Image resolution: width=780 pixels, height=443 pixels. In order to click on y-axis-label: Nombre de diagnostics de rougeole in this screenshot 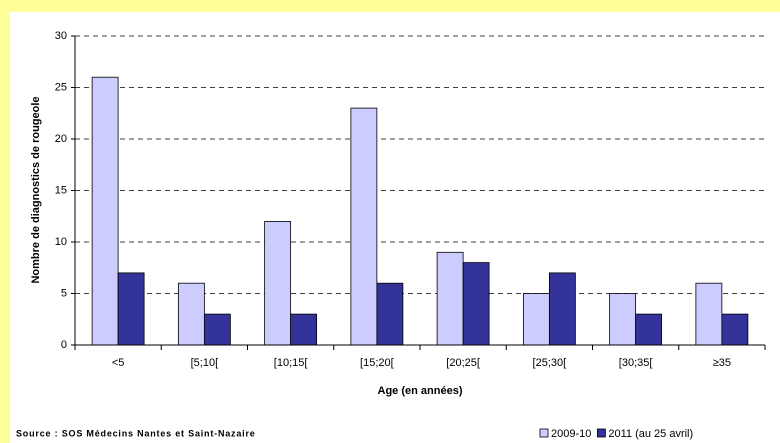, I will do `click(36, 189)`.